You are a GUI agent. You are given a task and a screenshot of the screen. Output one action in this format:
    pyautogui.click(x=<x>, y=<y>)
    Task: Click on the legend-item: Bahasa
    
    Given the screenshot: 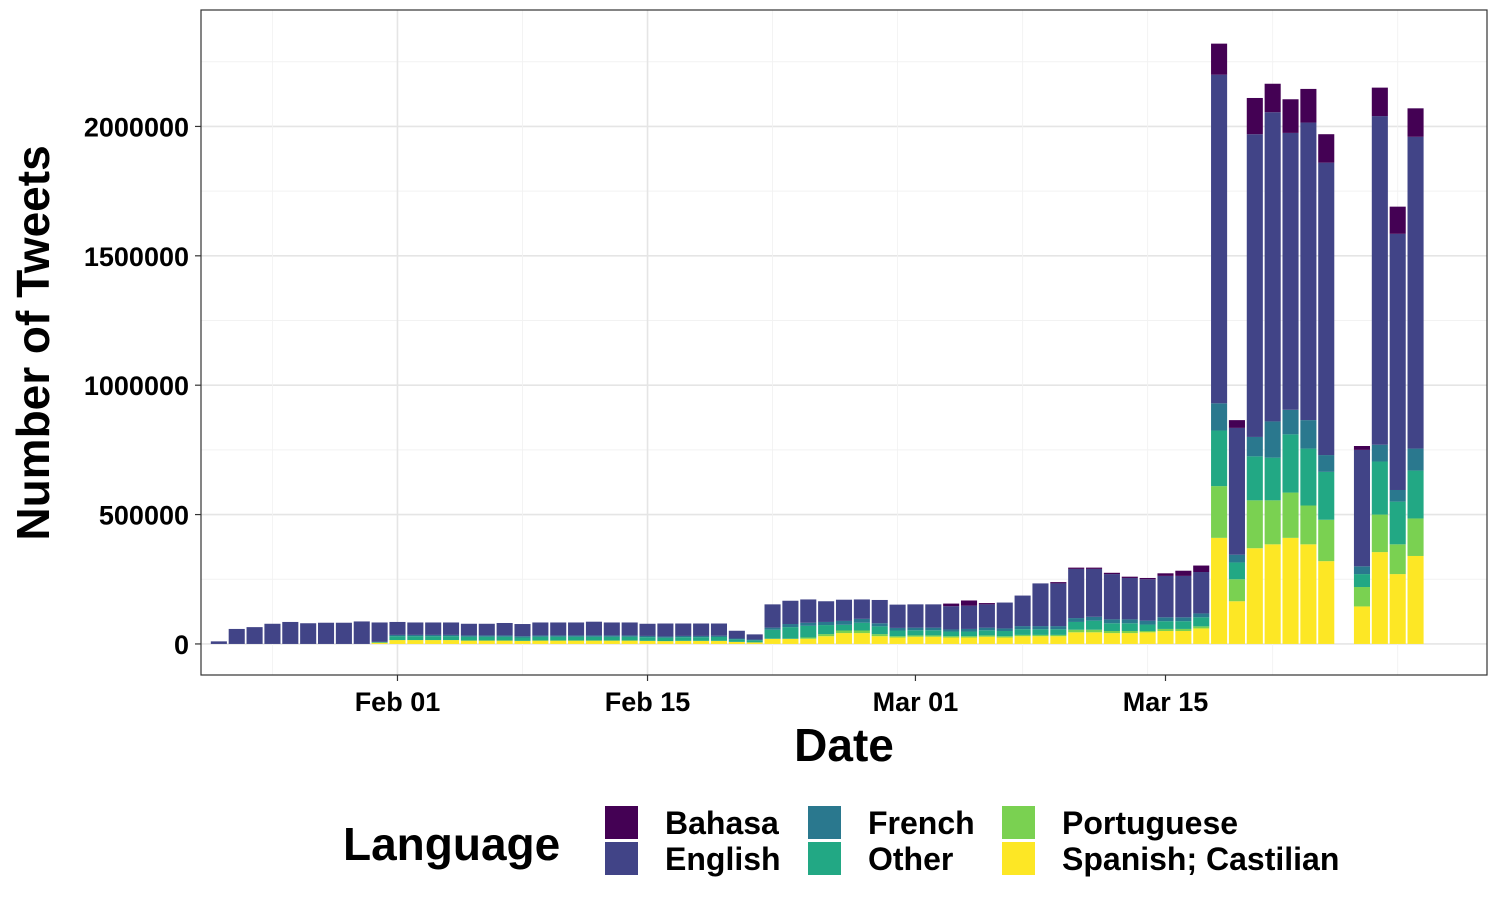 What is the action you would take?
    pyautogui.click(x=692, y=823)
    